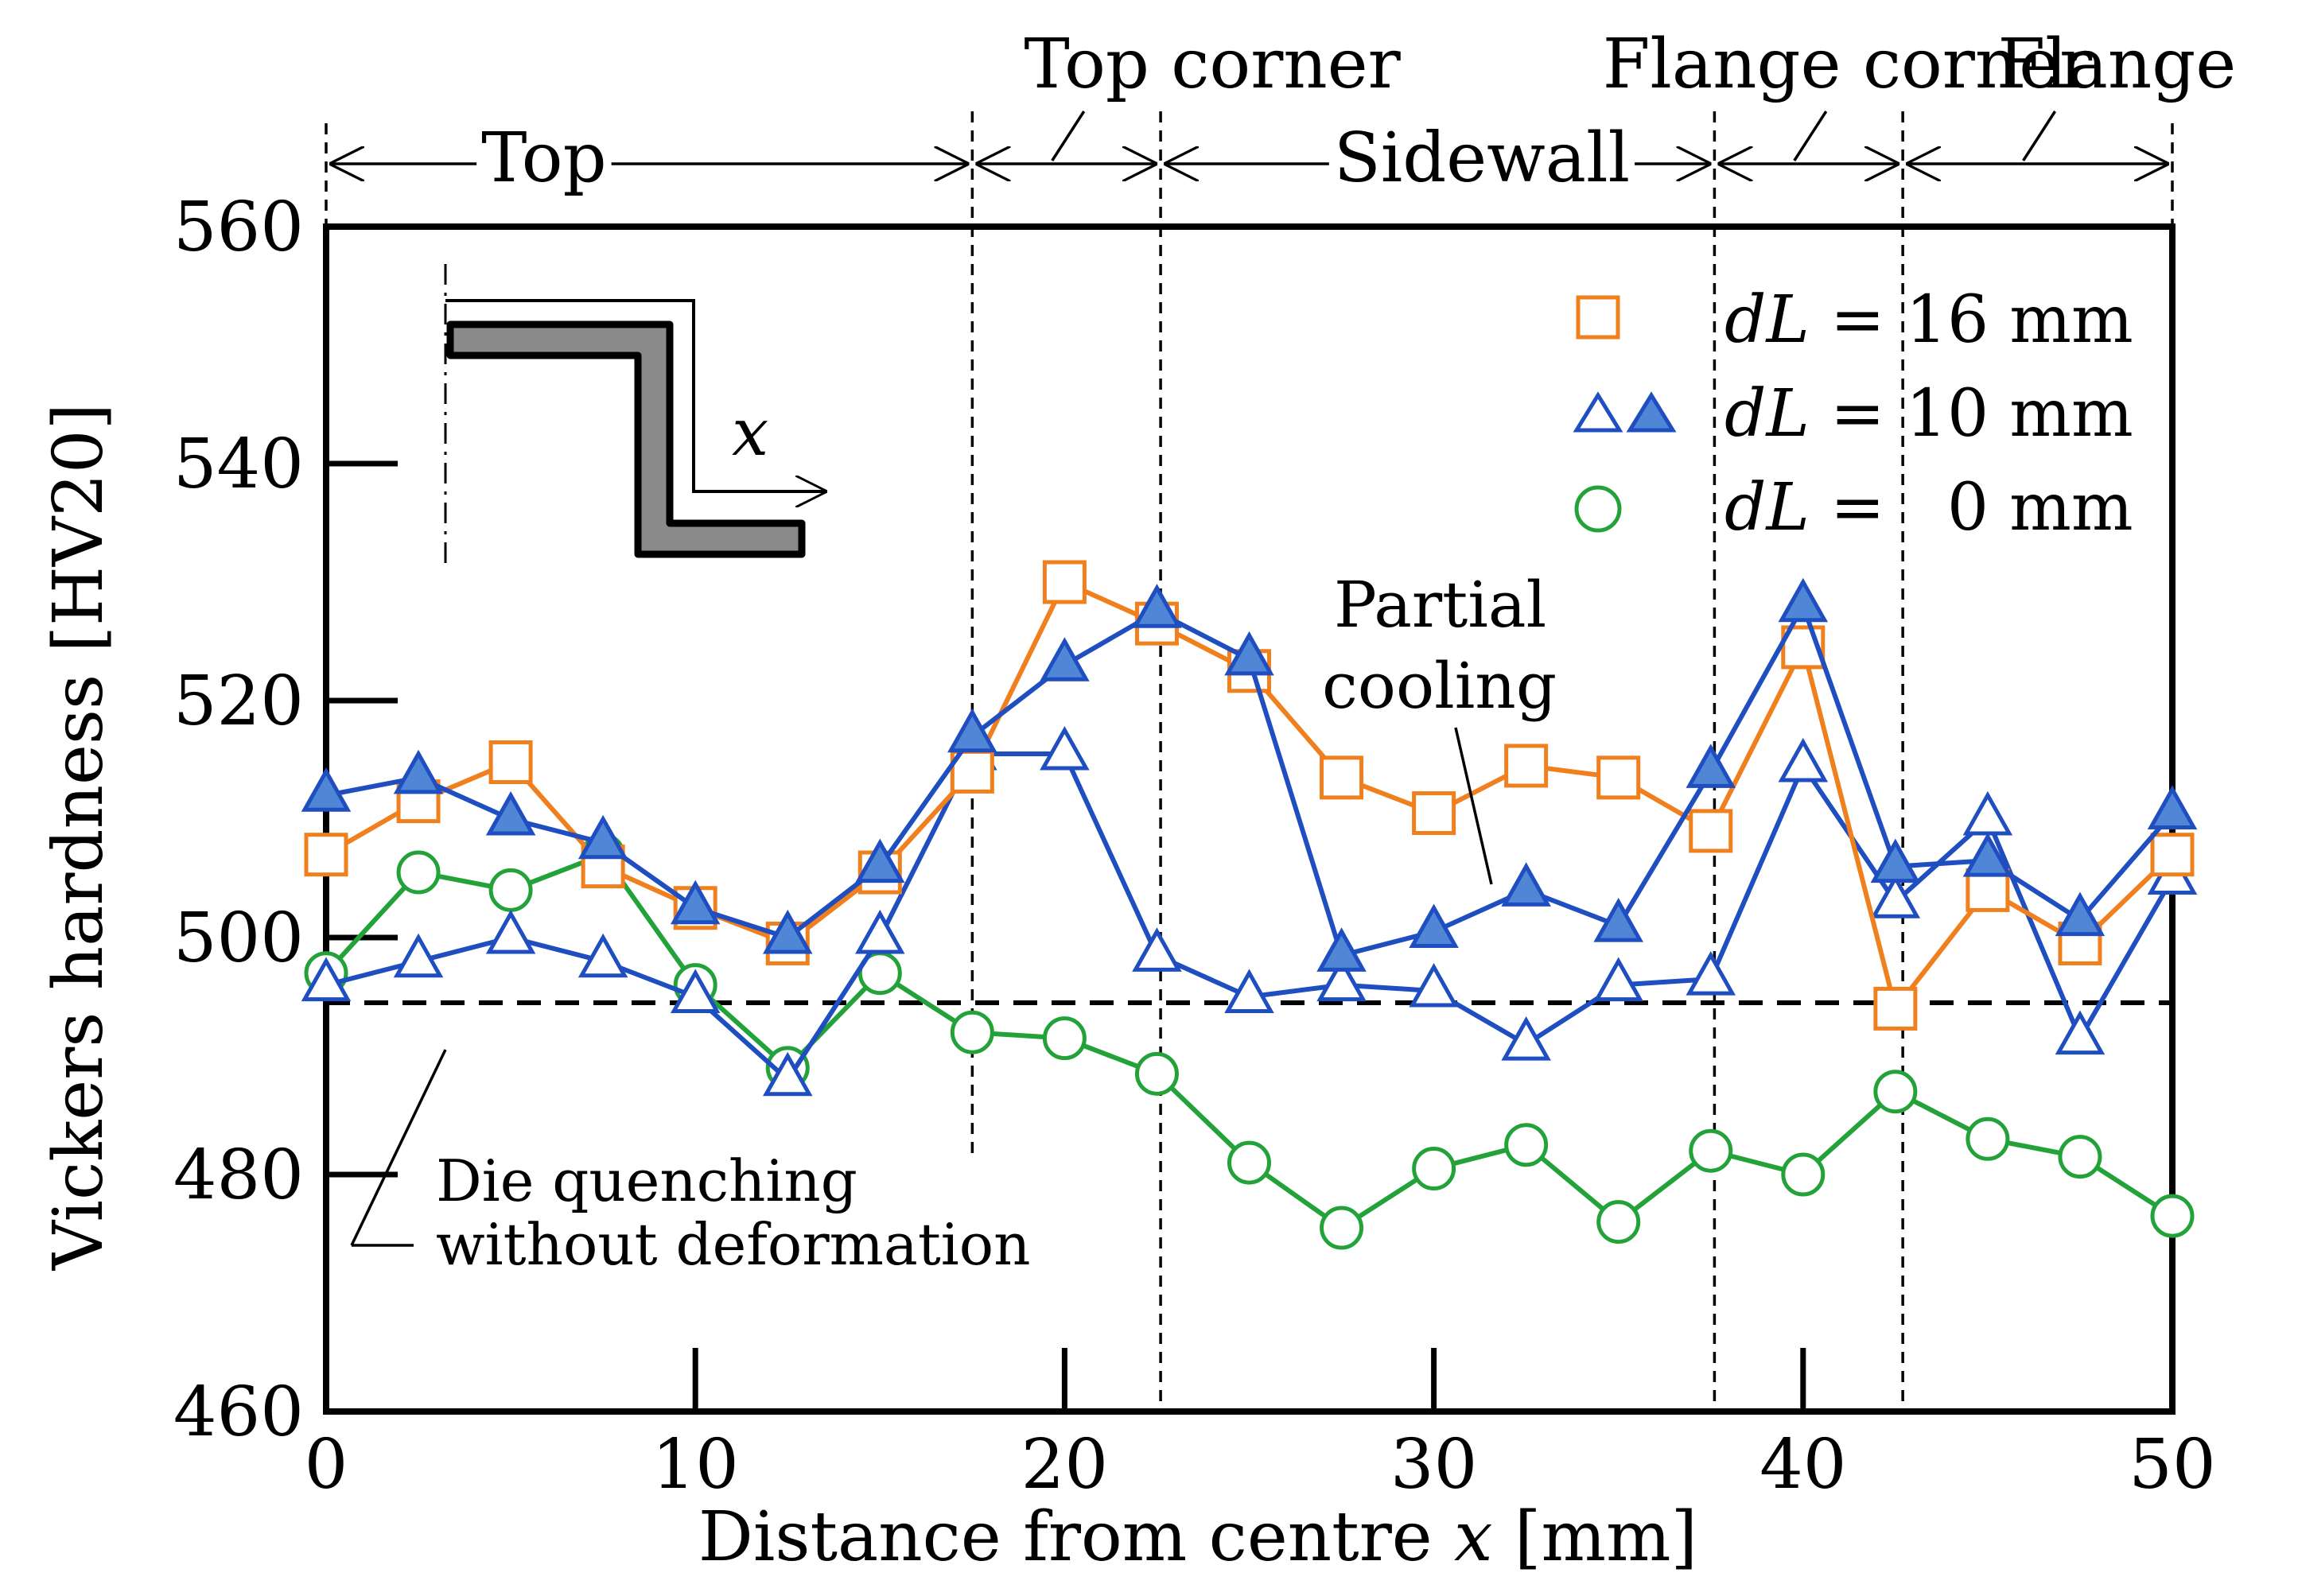 This screenshot has height=1596, width=2298. Describe the element at coordinates (1064, 1465) in the screenshot. I see `x-tick-label: 20` at that location.